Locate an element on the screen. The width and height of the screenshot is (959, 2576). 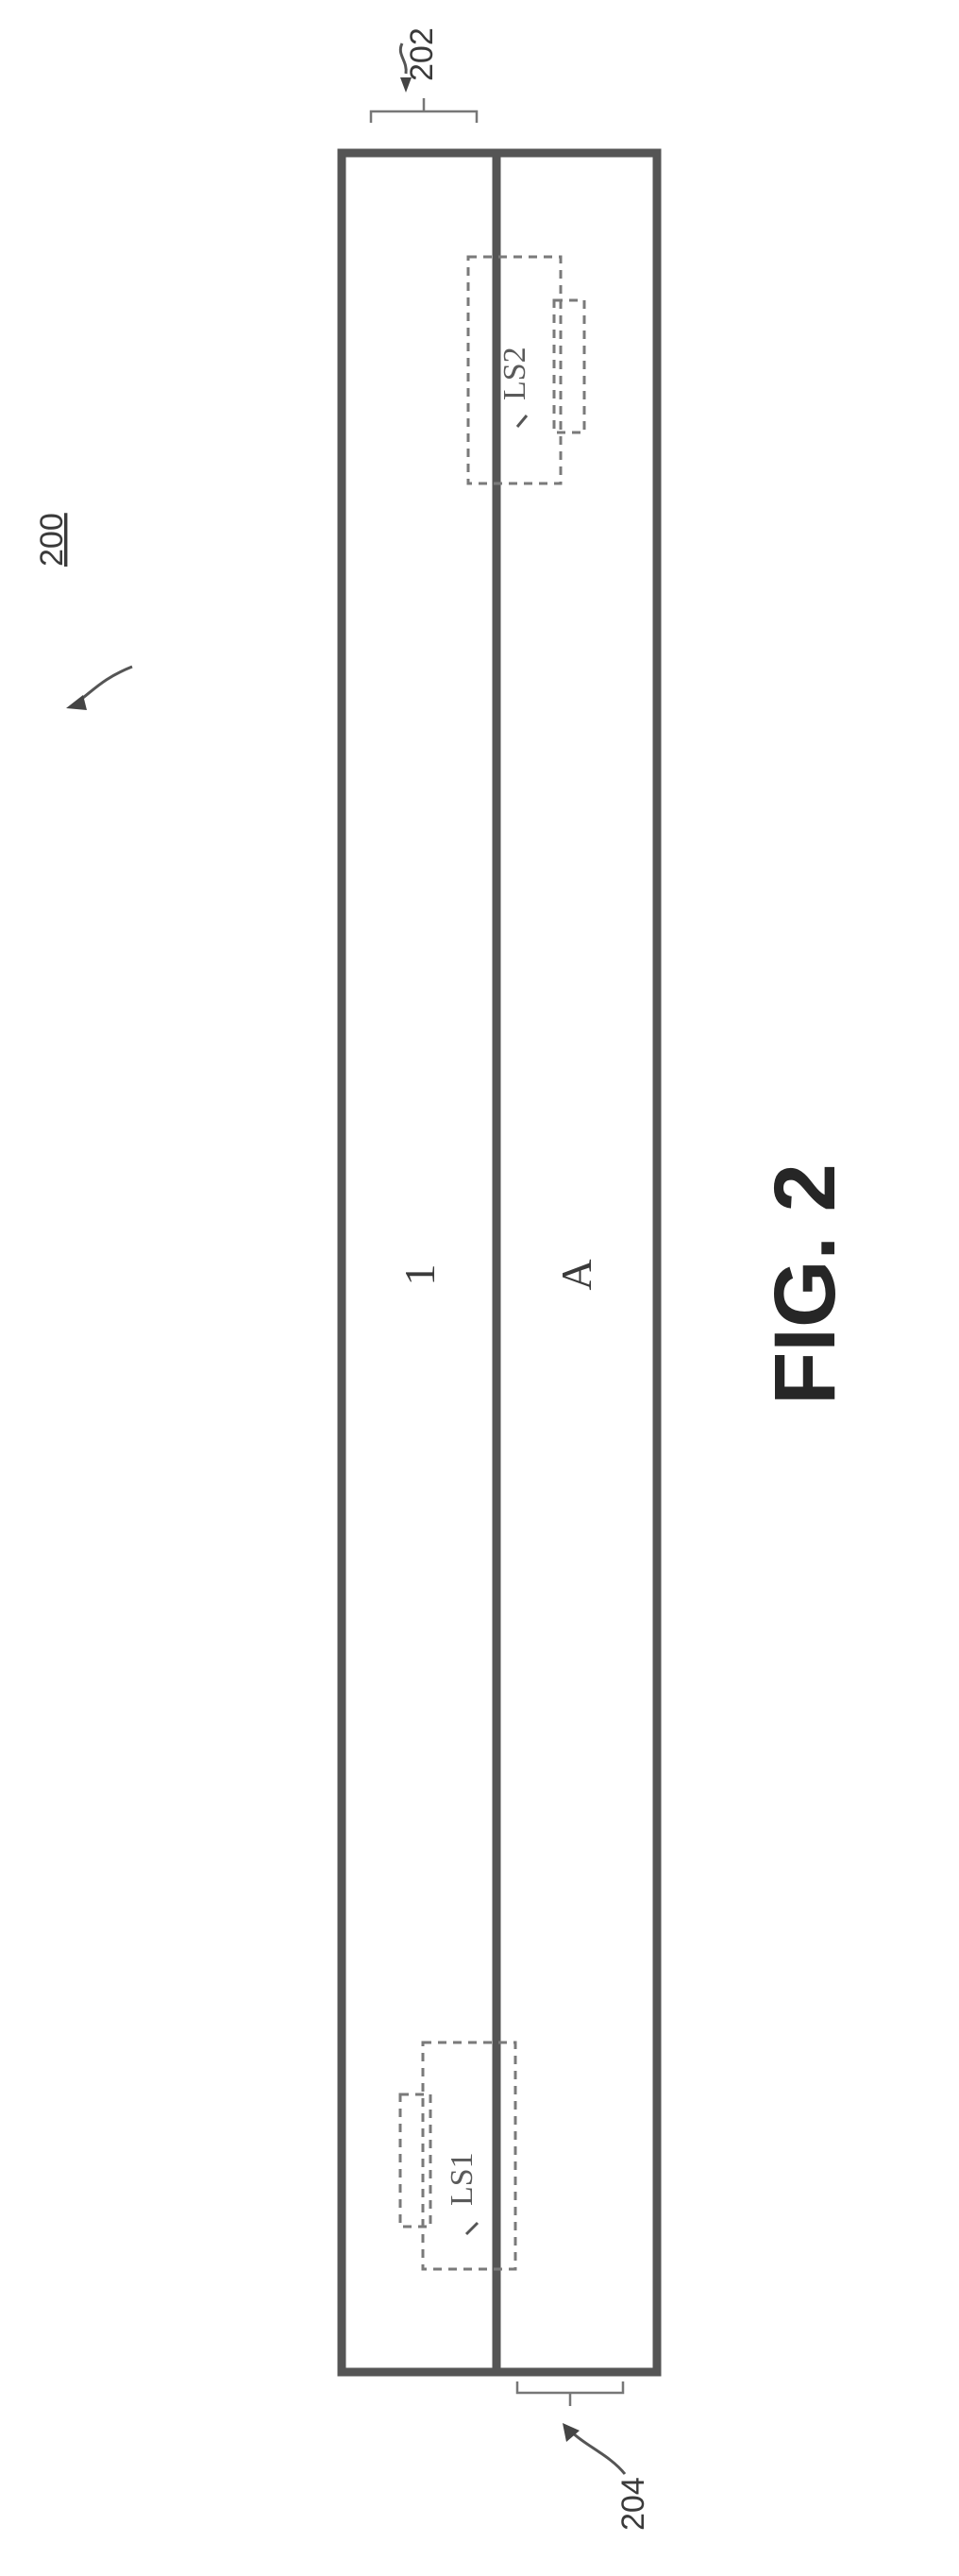
reference-202: 202 is located at coordinates (422, 54).